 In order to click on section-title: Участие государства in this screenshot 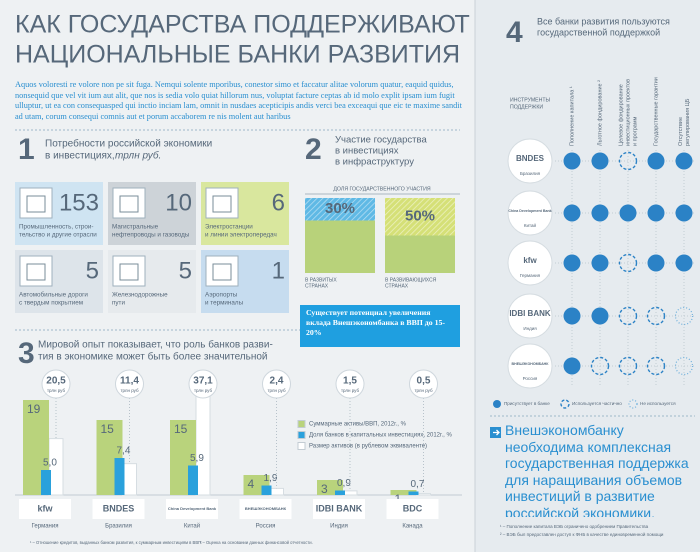, I will do `click(381, 140)`.